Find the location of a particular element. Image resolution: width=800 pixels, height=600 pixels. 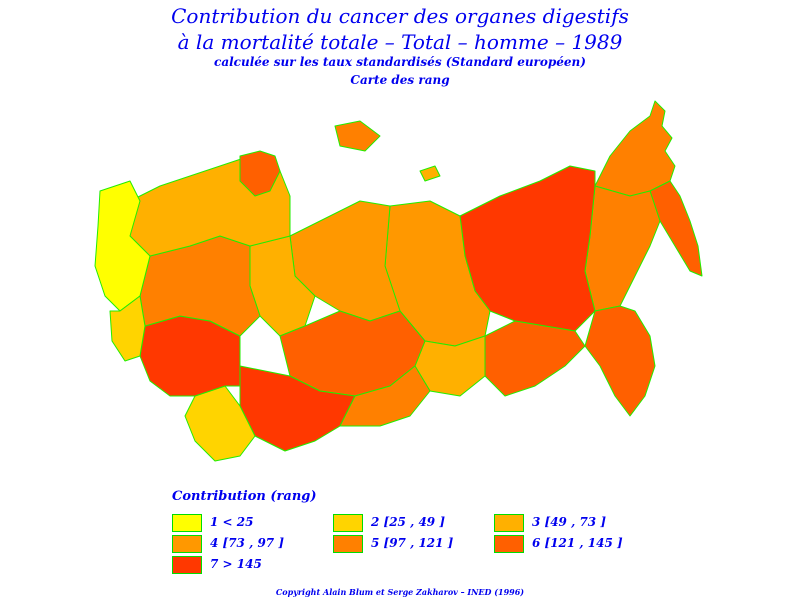

legend-label-3: 3 [49 , 73 ] is located at coordinates (569, 522).